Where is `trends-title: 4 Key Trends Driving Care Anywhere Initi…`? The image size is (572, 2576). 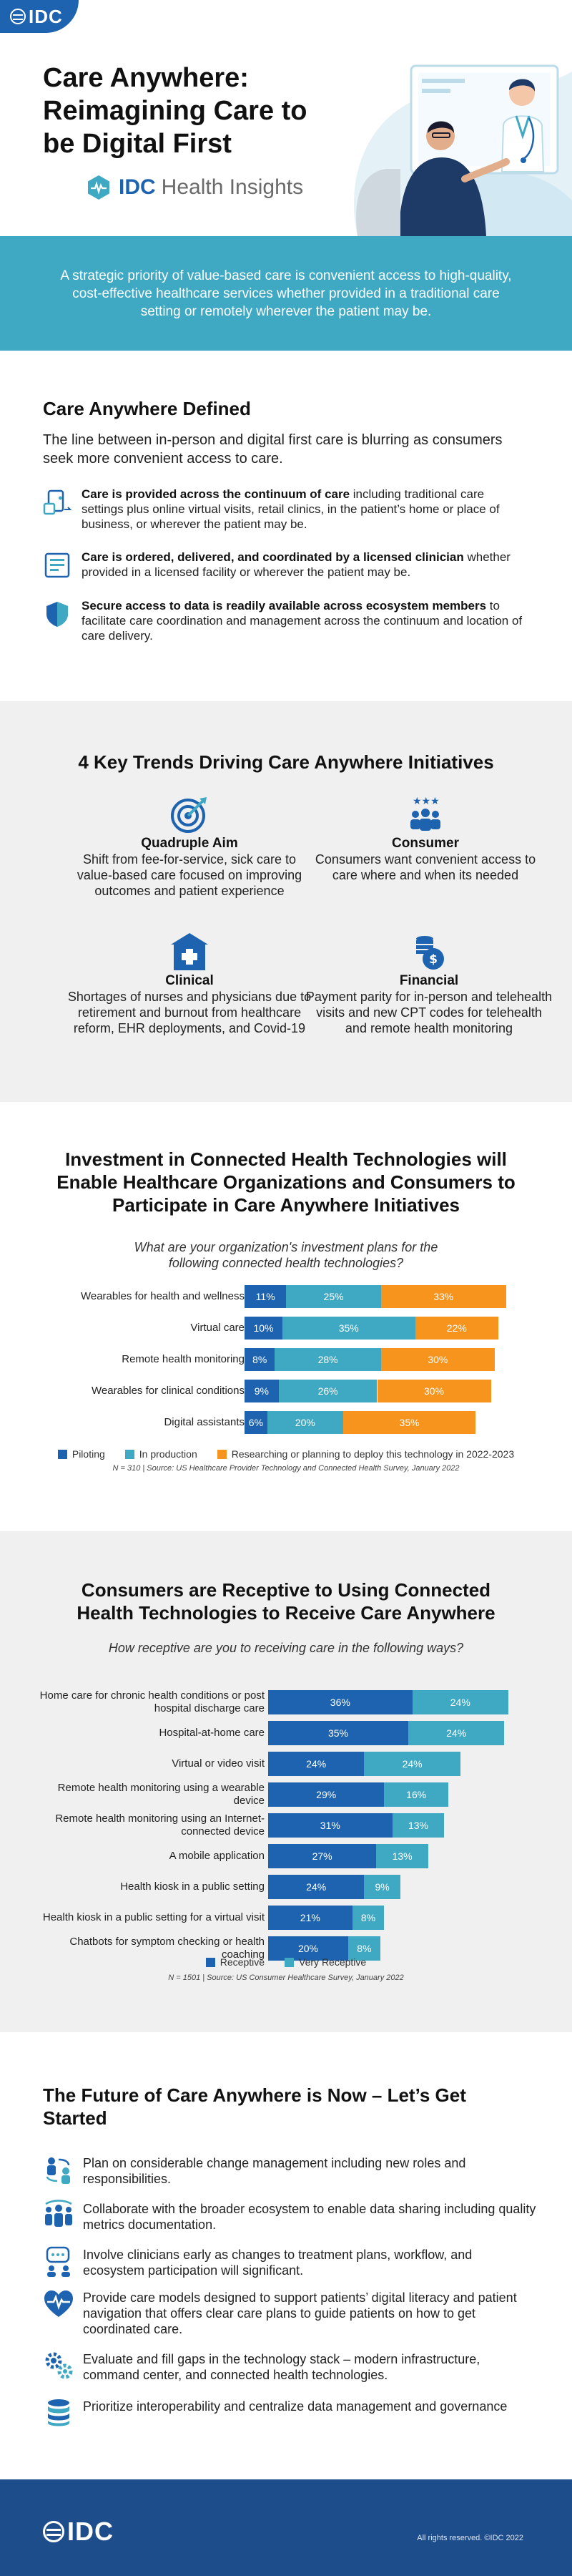 trends-title: 4 Key Trends Driving Care Anywhere Initi… is located at coordinates (286, 762).